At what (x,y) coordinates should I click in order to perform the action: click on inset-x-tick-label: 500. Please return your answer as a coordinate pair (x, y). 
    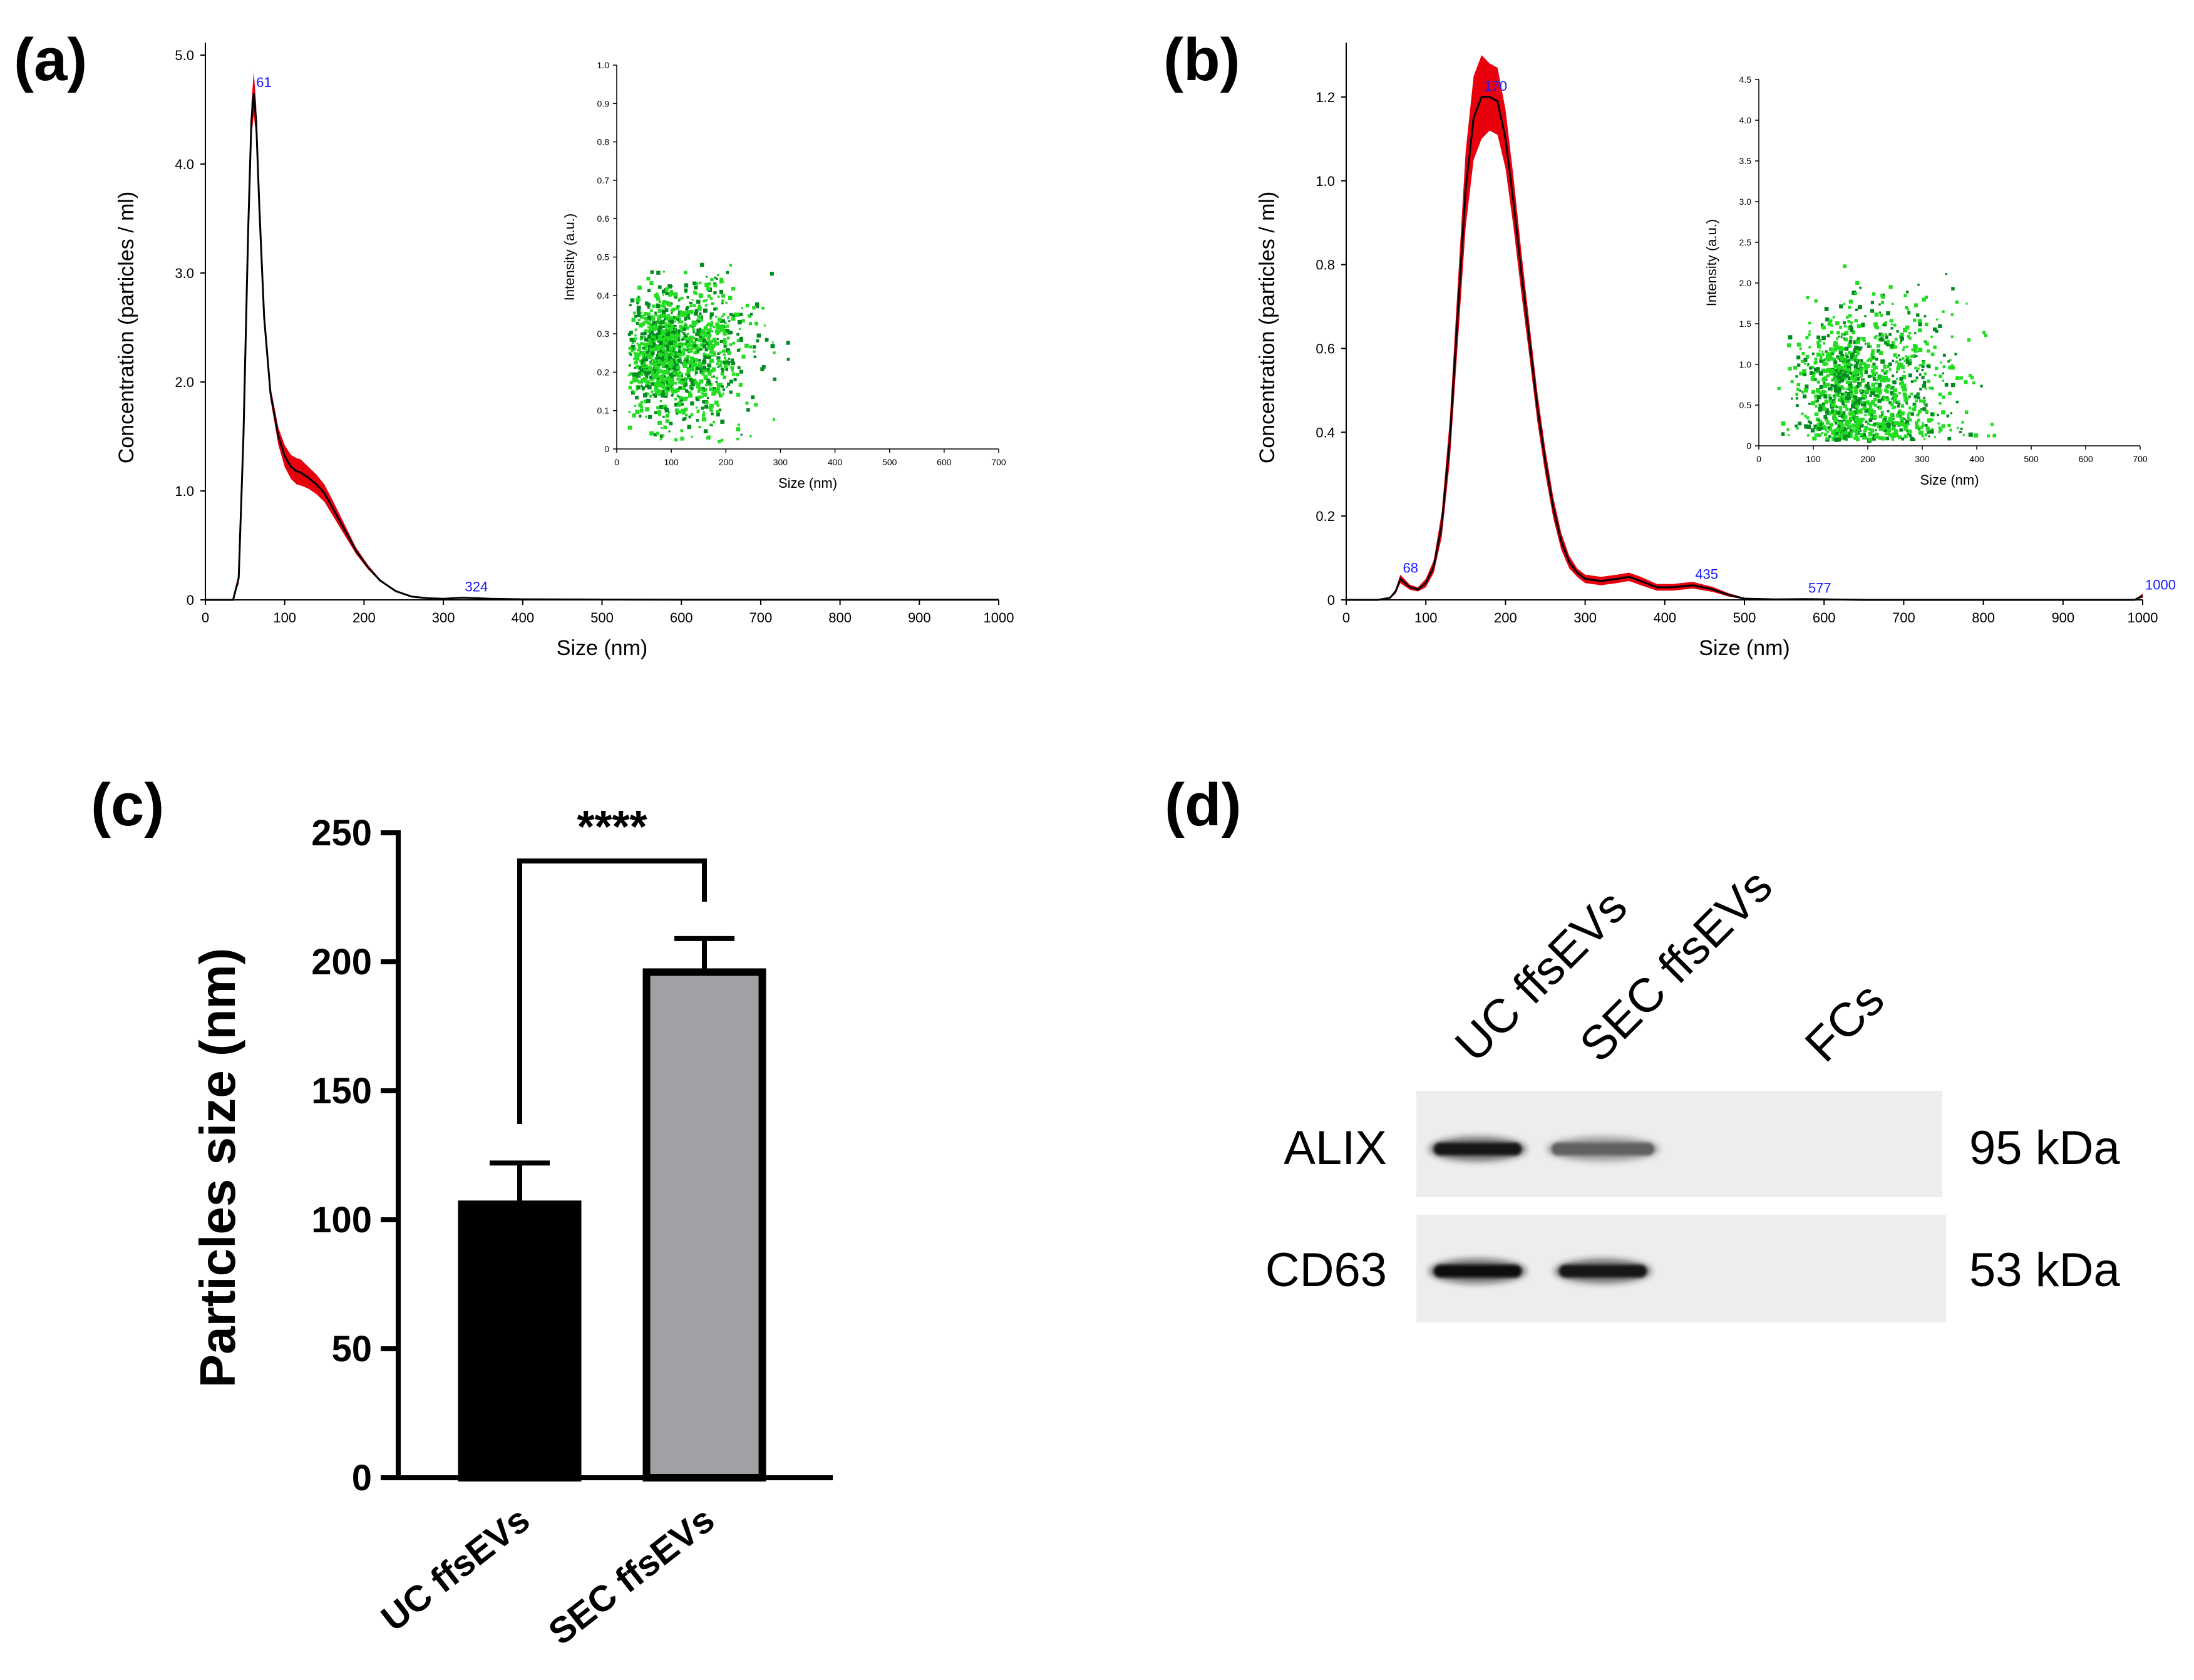
    Looking at the image, I should click on (2032, 459).